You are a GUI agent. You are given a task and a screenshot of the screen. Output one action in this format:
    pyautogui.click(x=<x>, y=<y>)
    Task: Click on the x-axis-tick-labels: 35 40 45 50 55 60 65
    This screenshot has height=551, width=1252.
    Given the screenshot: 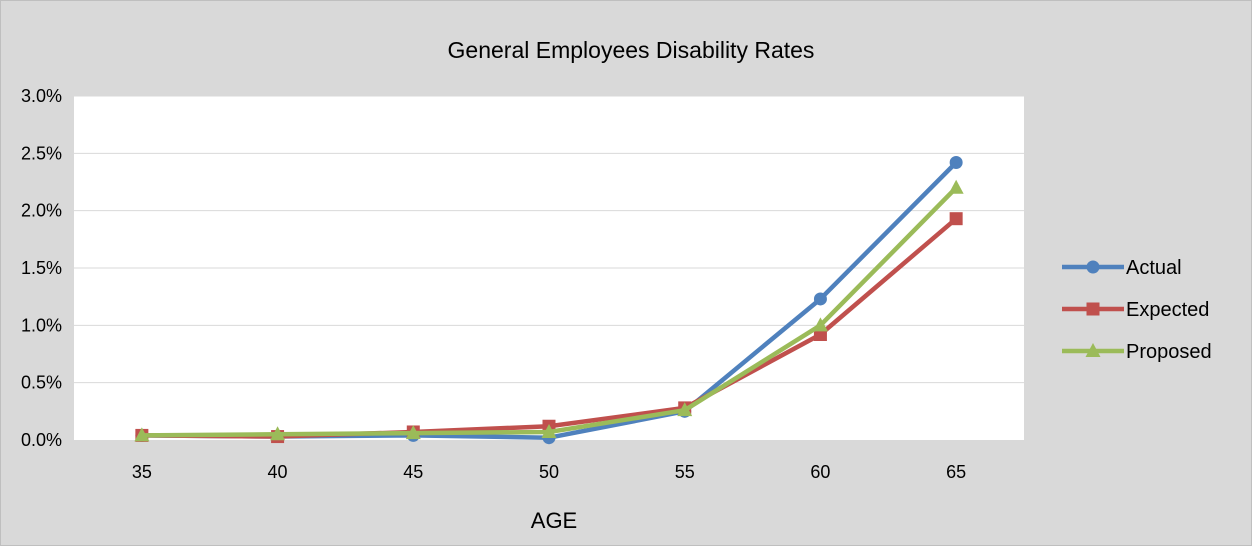 What is the action you would take?
    pyautogui.click(x=549, y=472)
    